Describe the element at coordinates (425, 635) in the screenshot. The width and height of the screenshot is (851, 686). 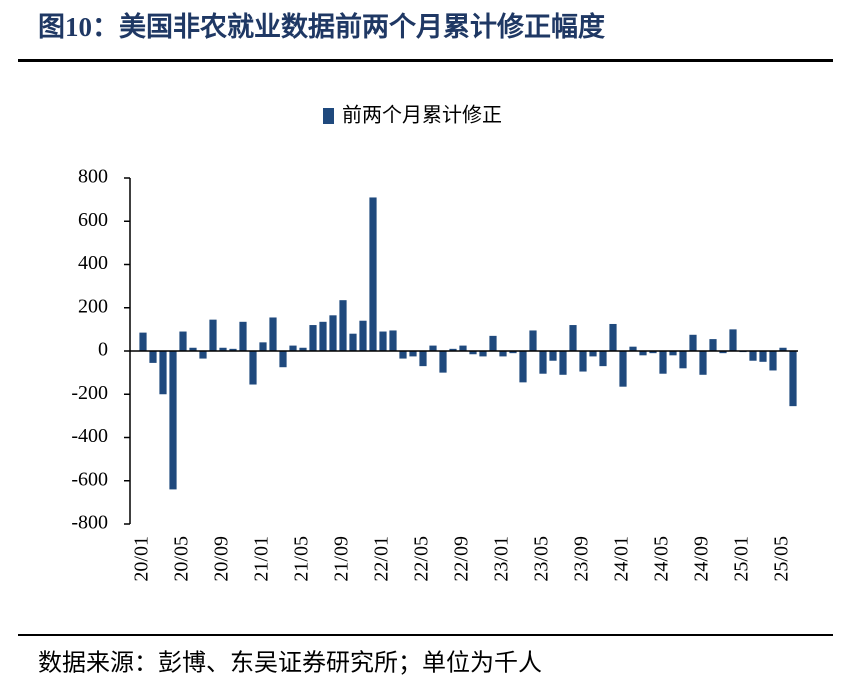
I see `footer-rule` at that location.